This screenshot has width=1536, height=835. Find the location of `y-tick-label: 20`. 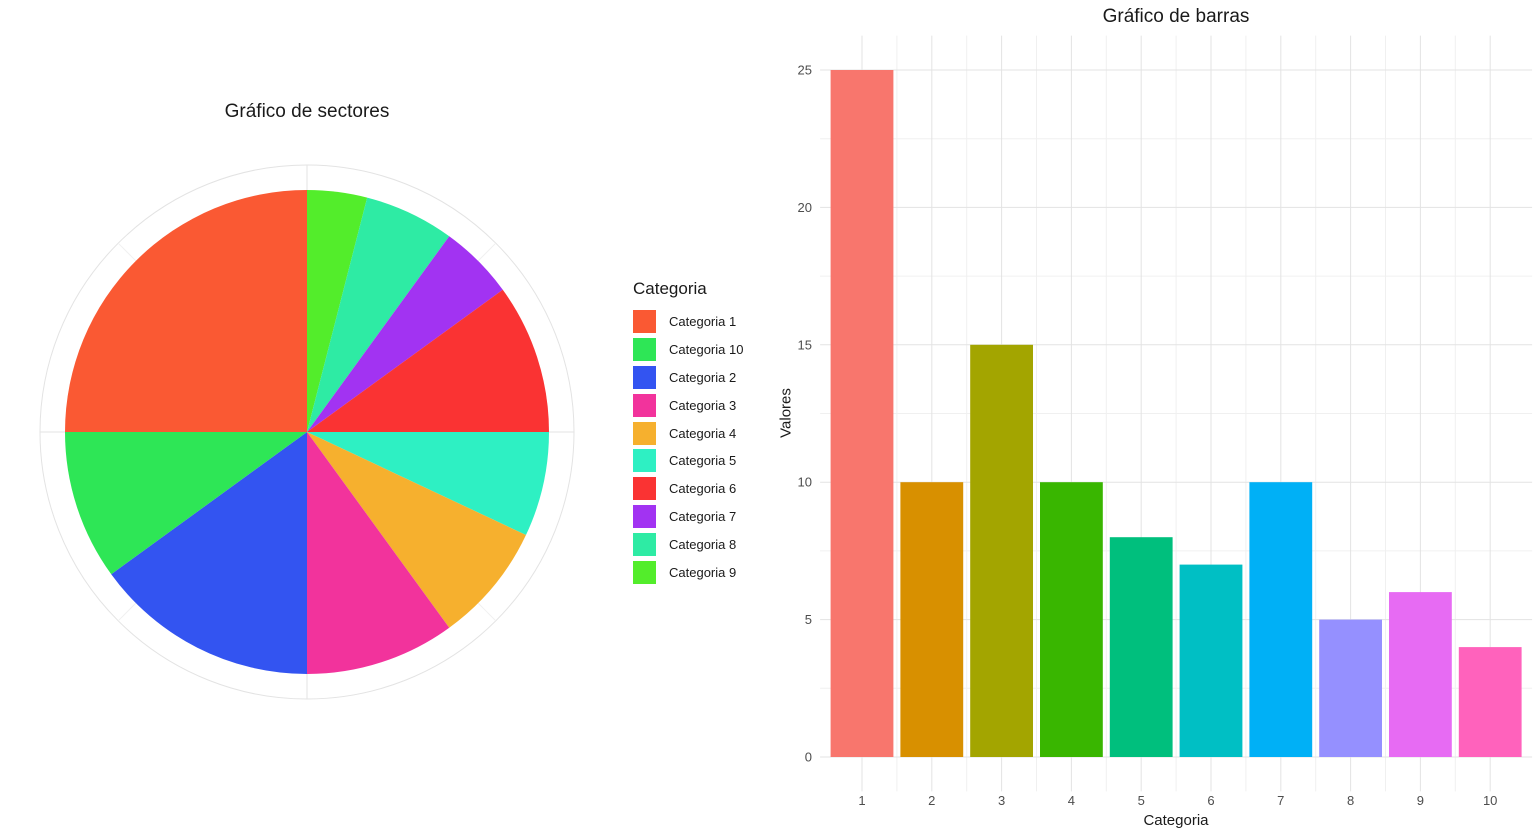

y-tick-label: 20 is located at coordinates (805, 207).